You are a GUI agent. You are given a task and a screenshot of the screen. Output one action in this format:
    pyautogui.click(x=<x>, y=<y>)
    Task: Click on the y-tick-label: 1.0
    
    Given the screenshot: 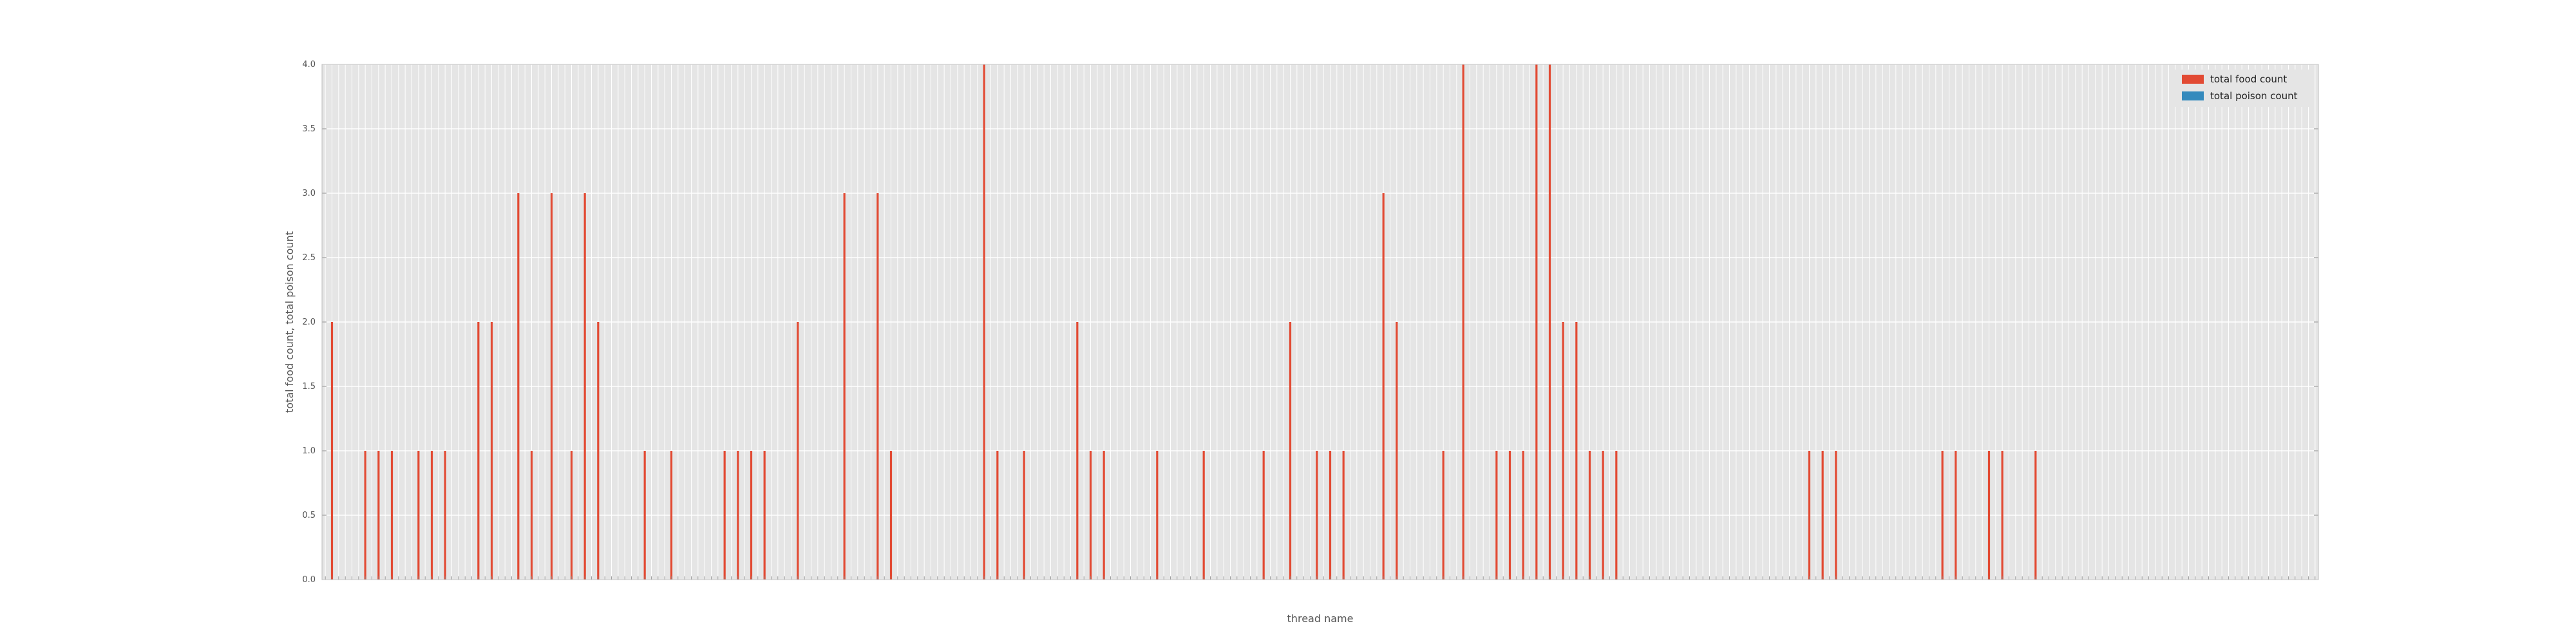 What is the action you would take?
    pyautogui.click(x=309, y=451)
    